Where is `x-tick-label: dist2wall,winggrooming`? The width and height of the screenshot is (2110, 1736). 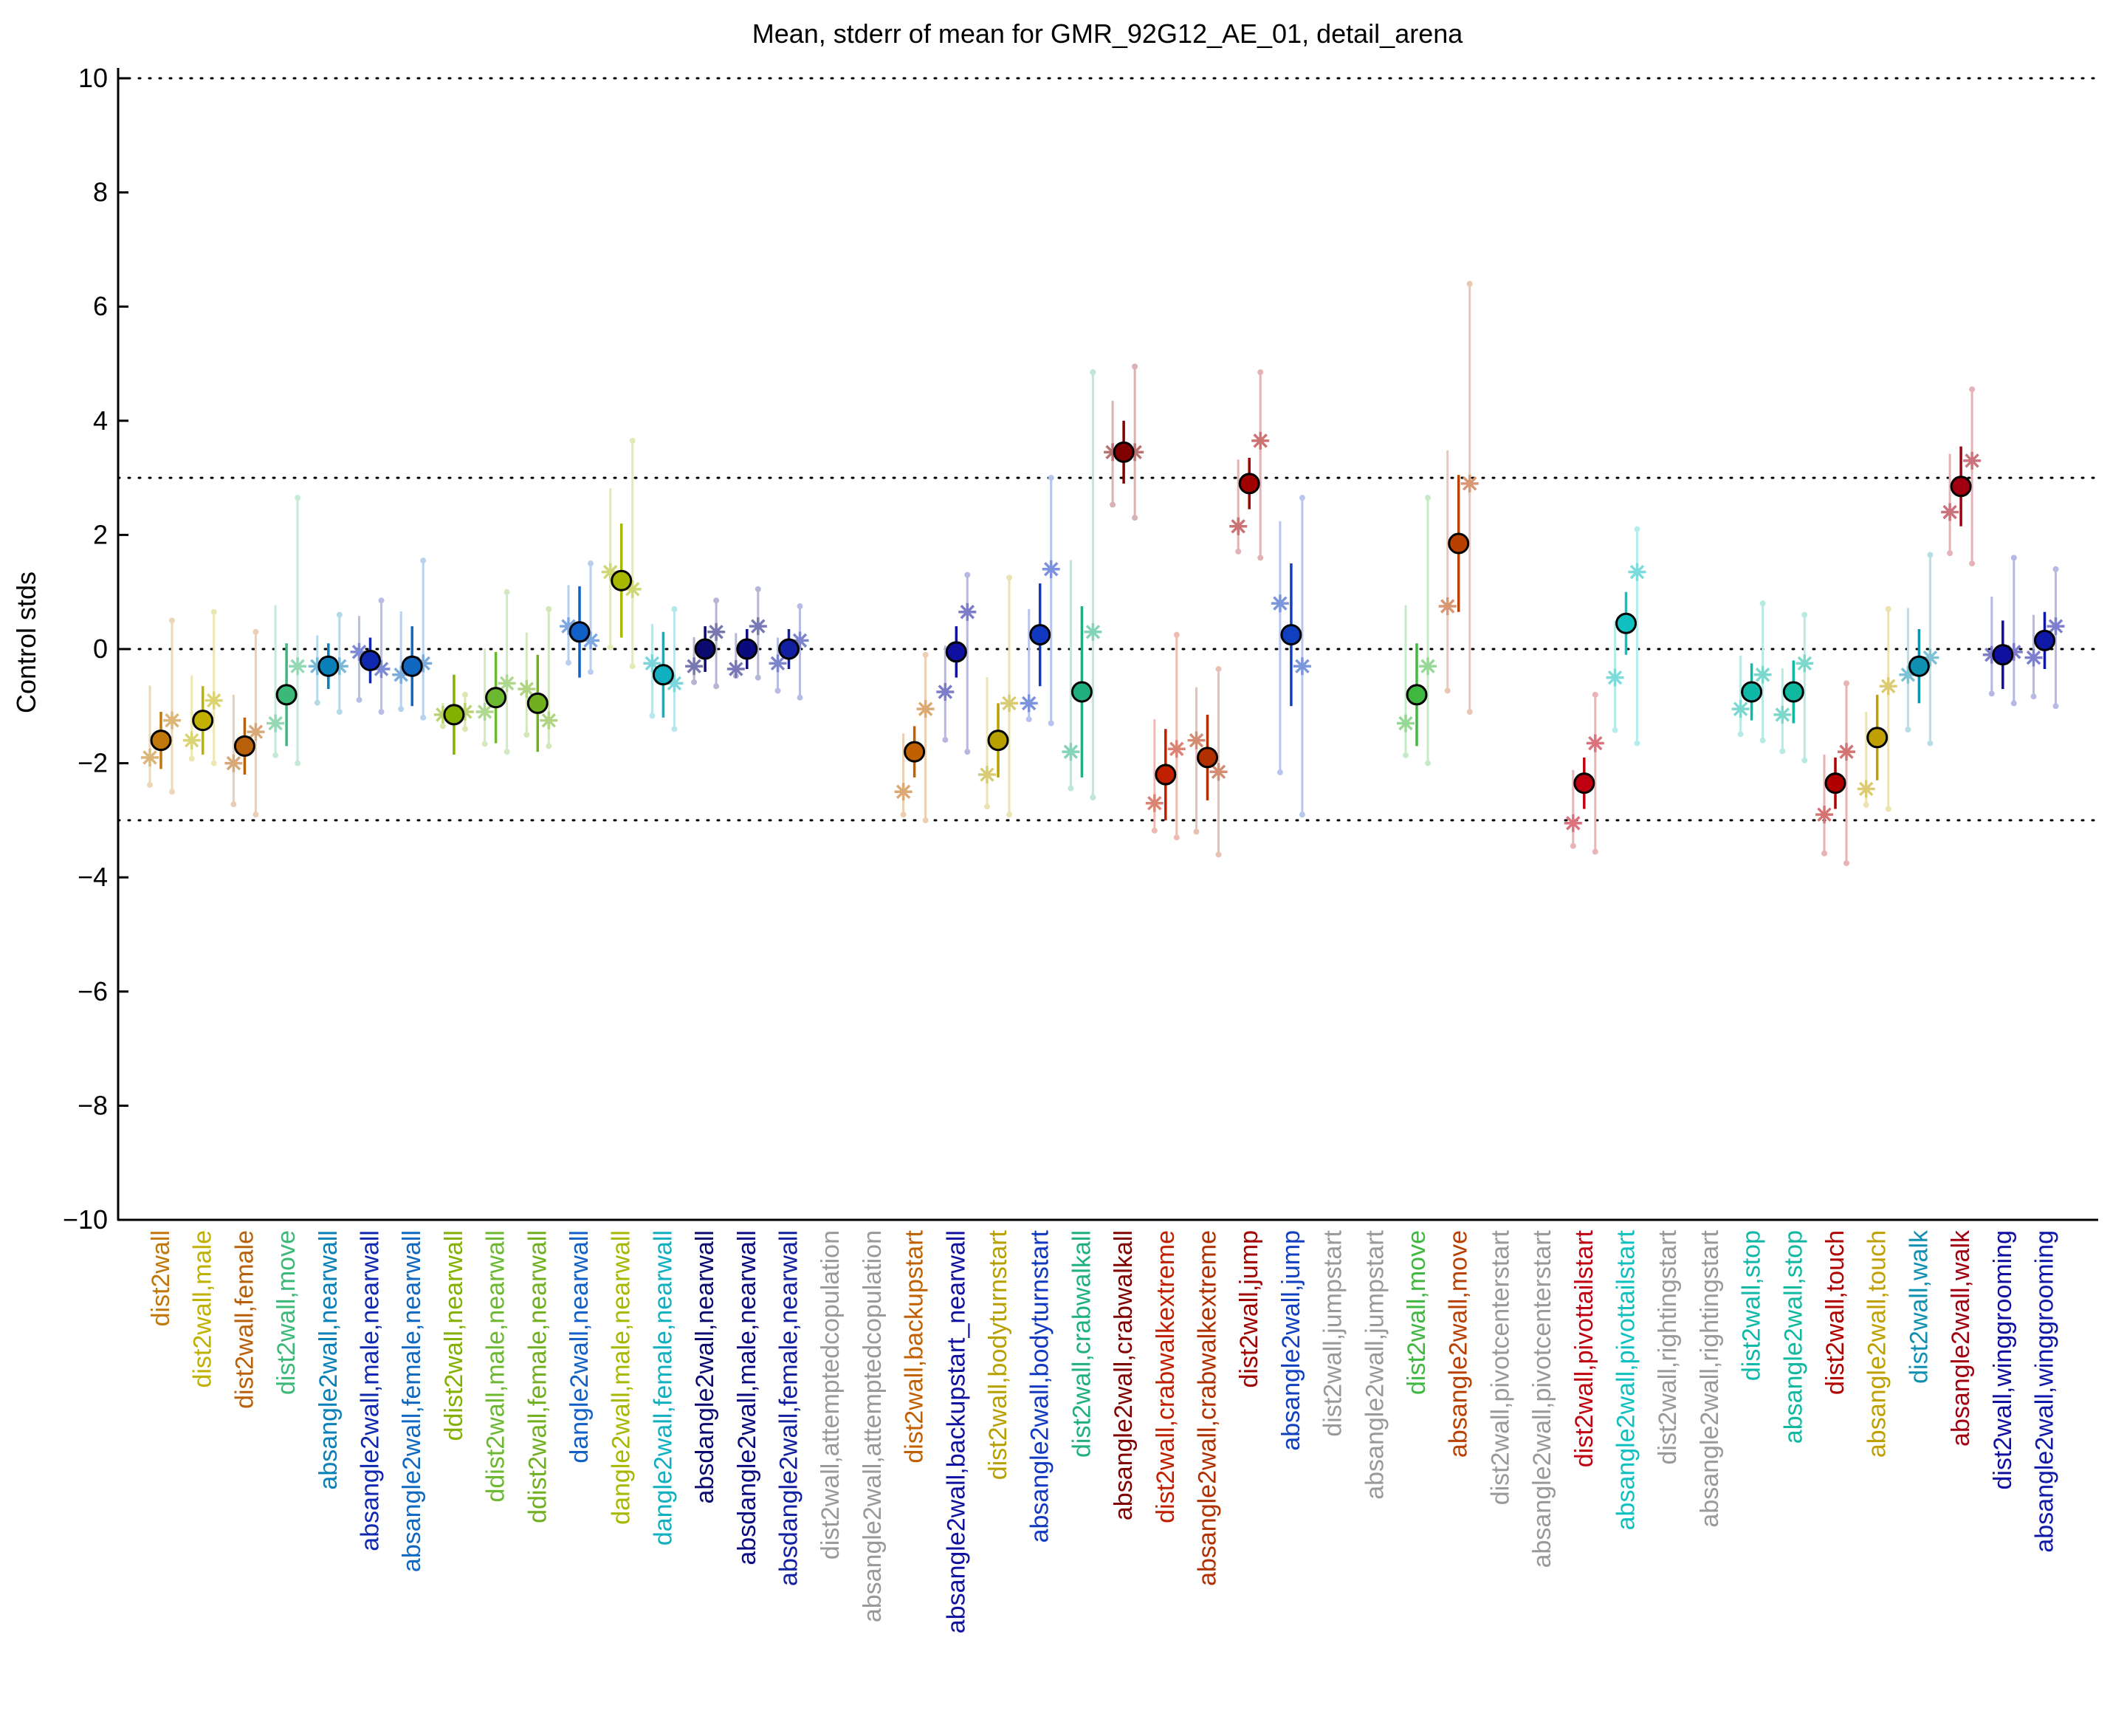 x-tick-label: dist2wall,winggrooming is located at coordinates (2003, 1360).